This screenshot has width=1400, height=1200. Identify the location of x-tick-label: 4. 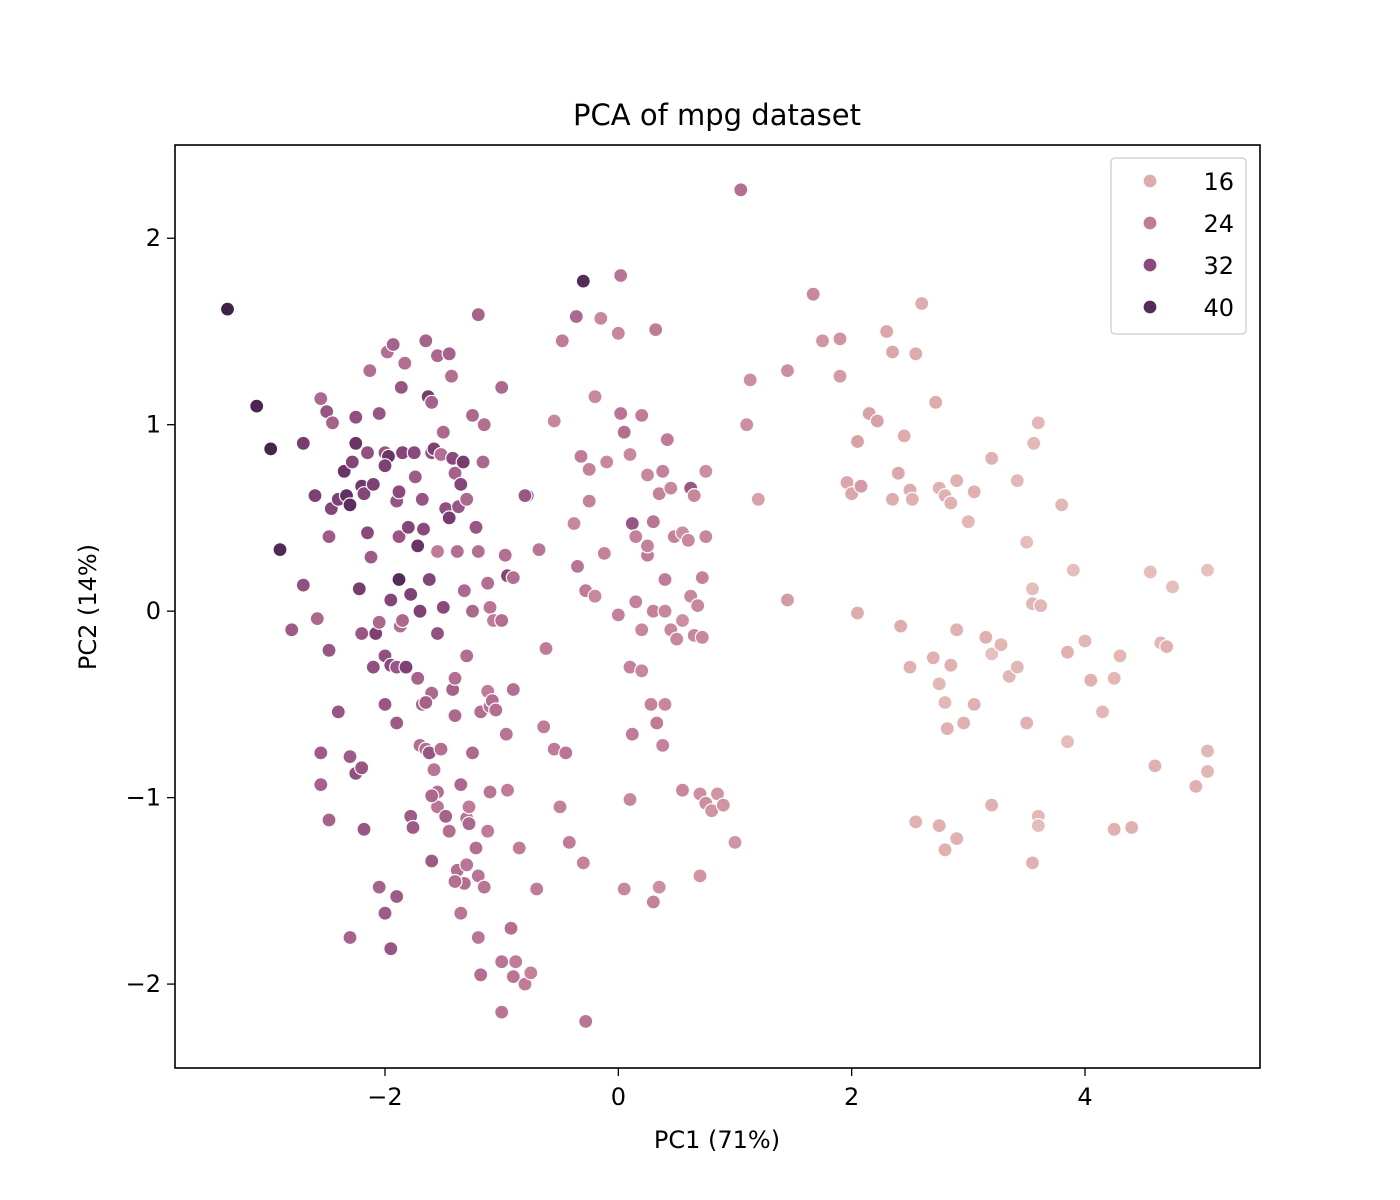
(1084, 1097).